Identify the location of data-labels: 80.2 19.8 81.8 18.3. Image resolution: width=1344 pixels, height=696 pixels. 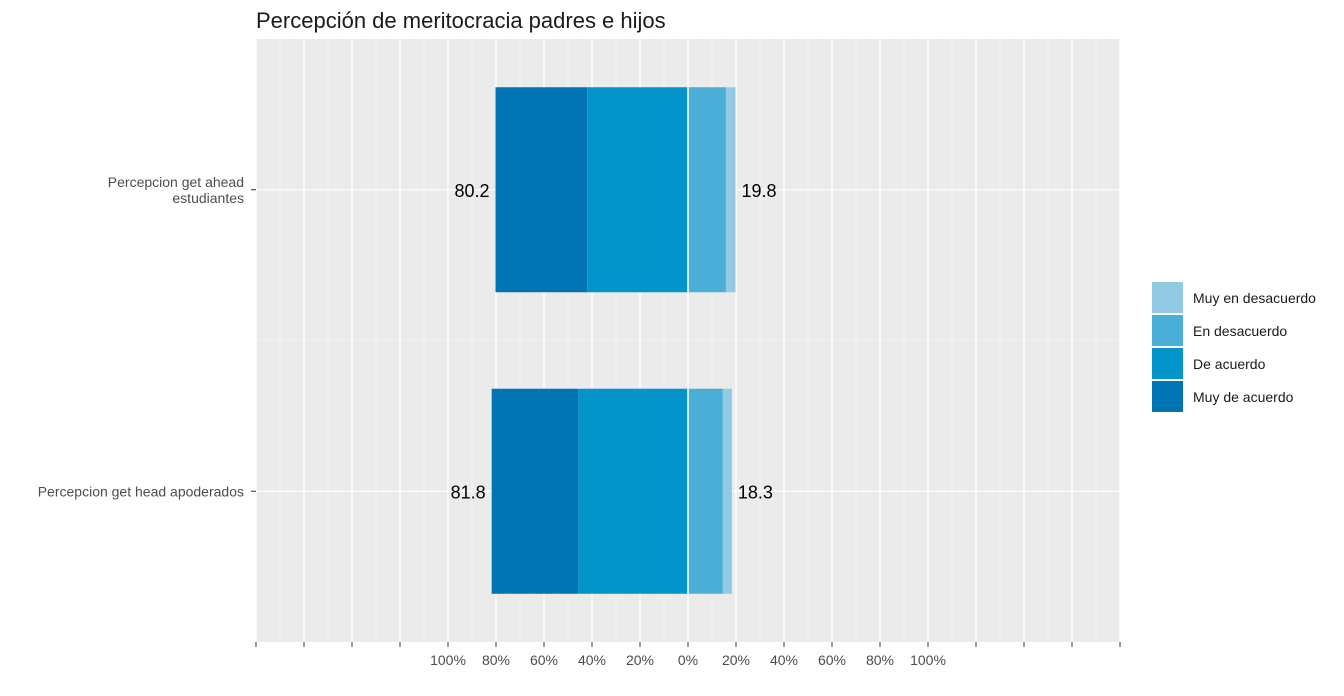
(614, 342).